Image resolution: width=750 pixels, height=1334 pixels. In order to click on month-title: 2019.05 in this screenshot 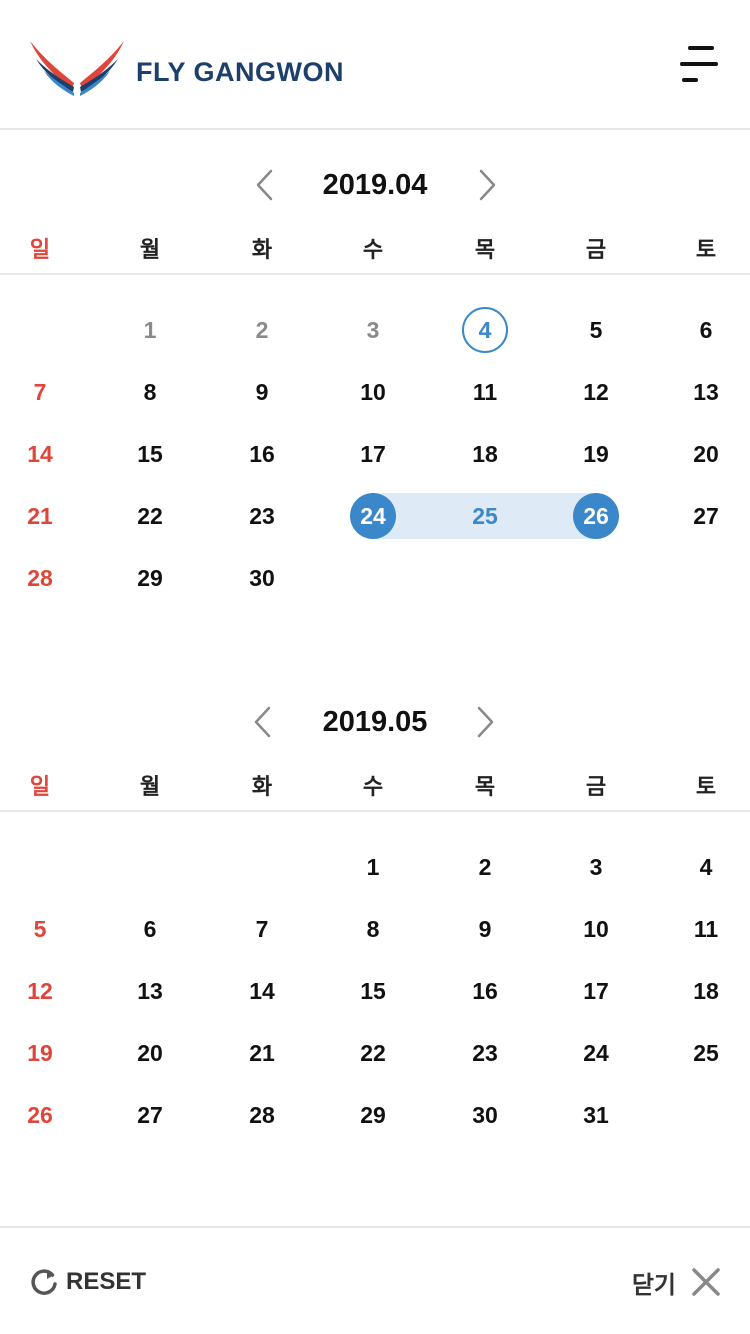, I will do `click(375, 722)`.